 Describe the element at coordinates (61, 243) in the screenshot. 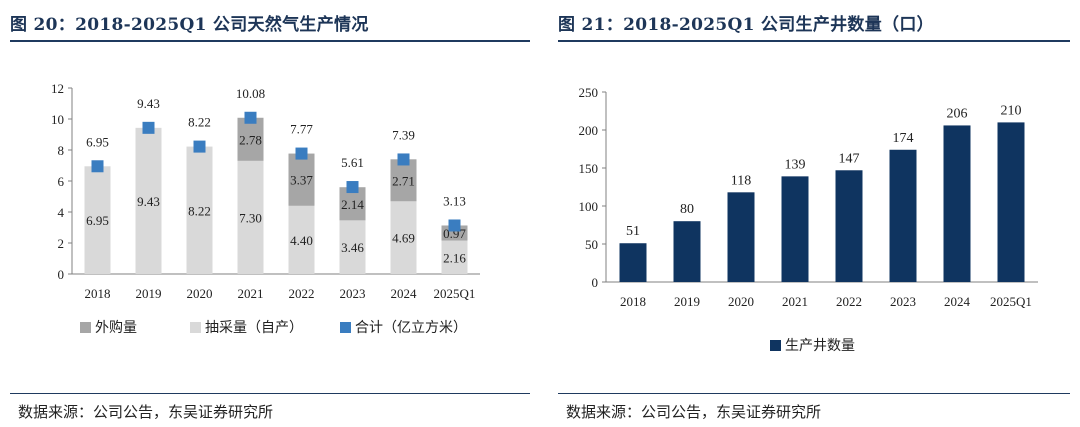

I see `y-tick-label: 2` at that location.